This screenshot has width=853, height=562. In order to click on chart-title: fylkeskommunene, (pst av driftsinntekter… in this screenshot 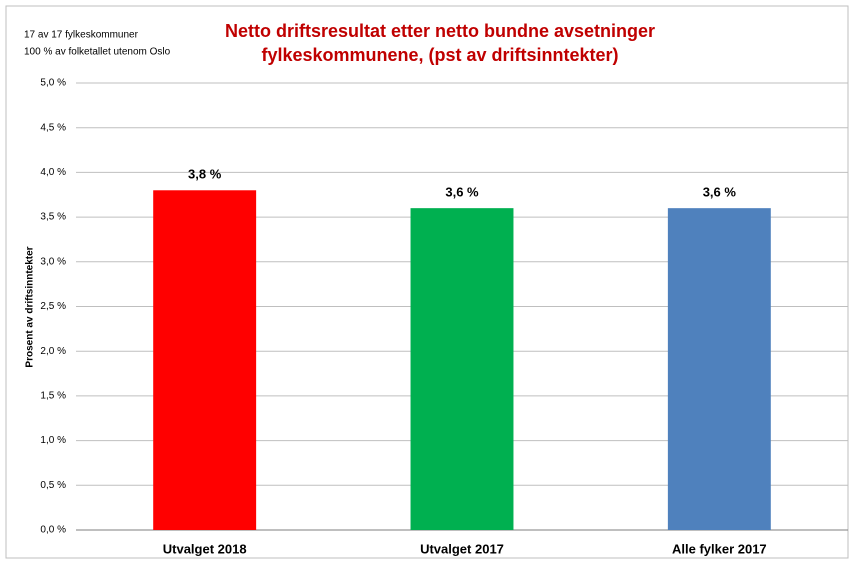, I will do `click(439, 55)`.